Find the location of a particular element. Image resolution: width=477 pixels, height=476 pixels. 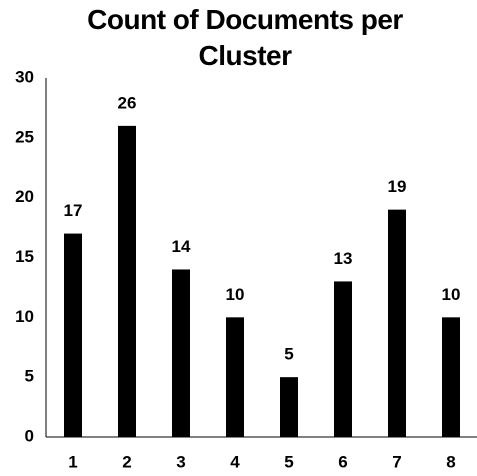

value-label: 13 is located at coordinates (343, 258).